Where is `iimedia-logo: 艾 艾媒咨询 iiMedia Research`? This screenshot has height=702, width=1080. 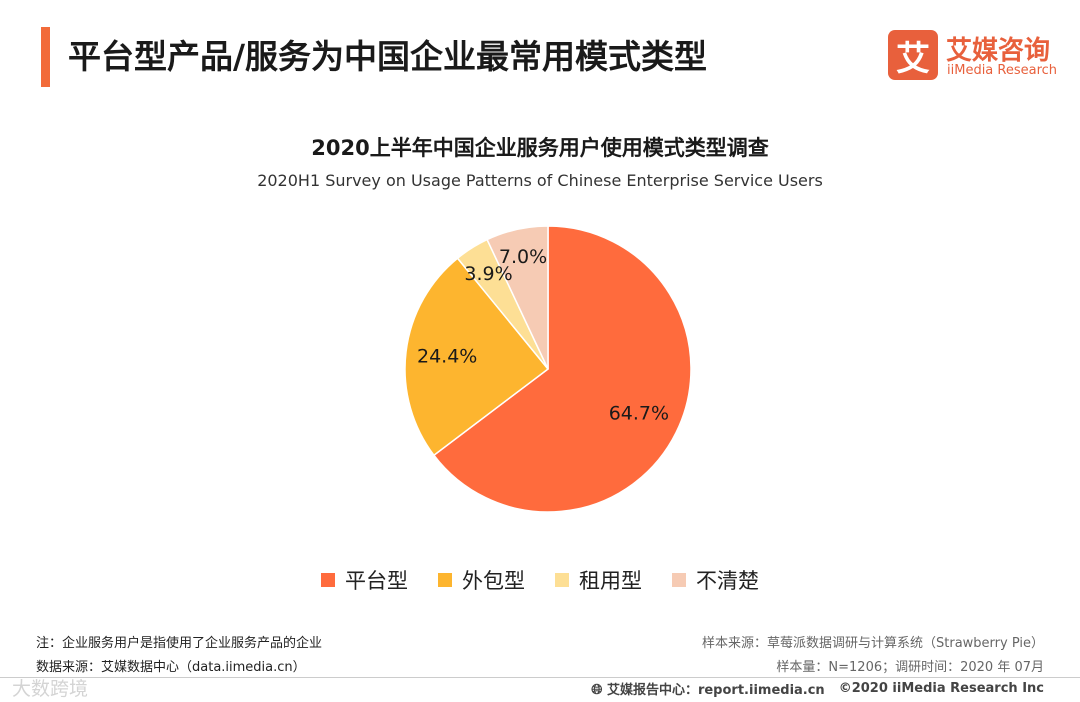
iimedia-logo: 艾 艾媒咨询 iiMedia Research is located at coordinates (973, 56).